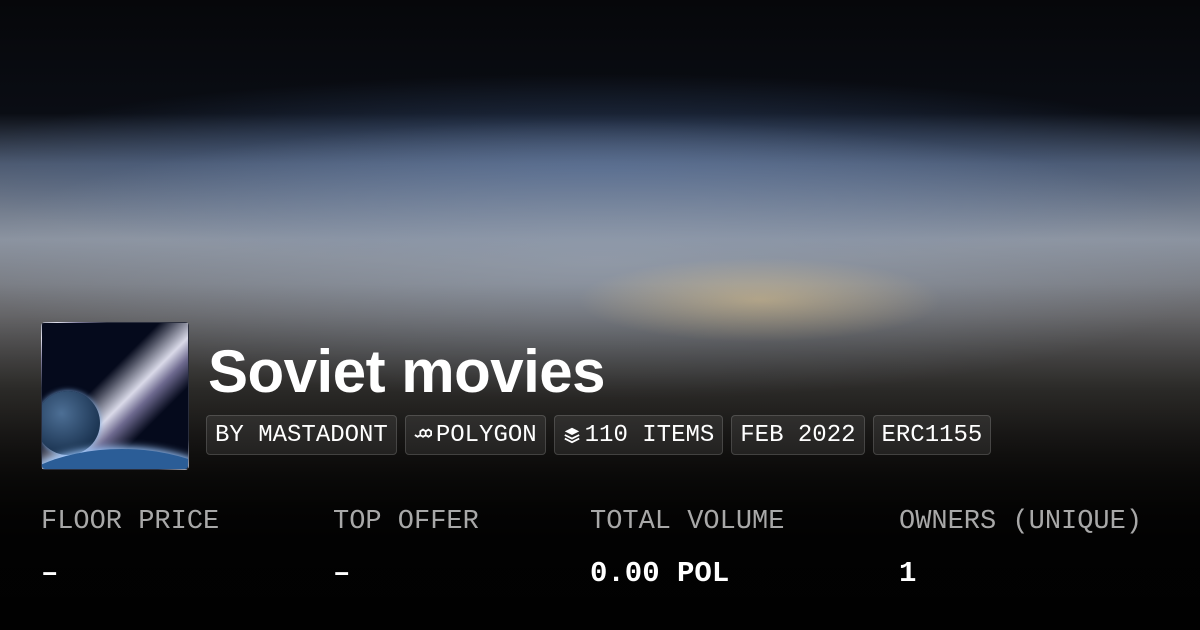 The image size is (1200, 630). What do you see at coordinates (932, 435) in the screenshot?
I see `standard-badge: ERC1155` at bounding box center [932, 435].